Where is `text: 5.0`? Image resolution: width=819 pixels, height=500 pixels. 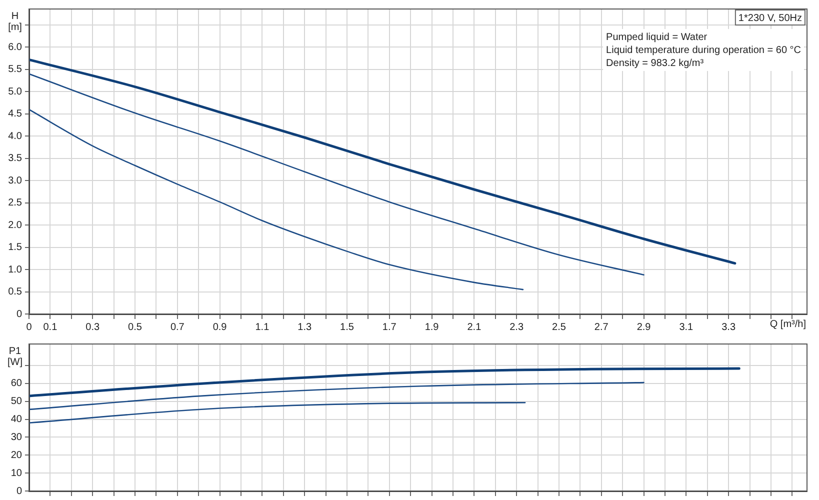
text: 5.0 is located at coordinates (15, 92).